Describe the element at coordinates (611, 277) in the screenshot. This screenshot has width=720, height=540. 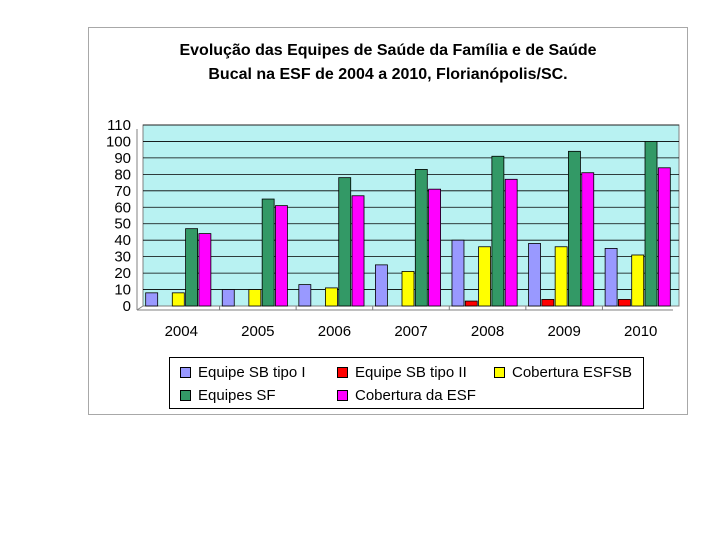
I see `bar-equipe-sb-tipo-i-2010` at that location.